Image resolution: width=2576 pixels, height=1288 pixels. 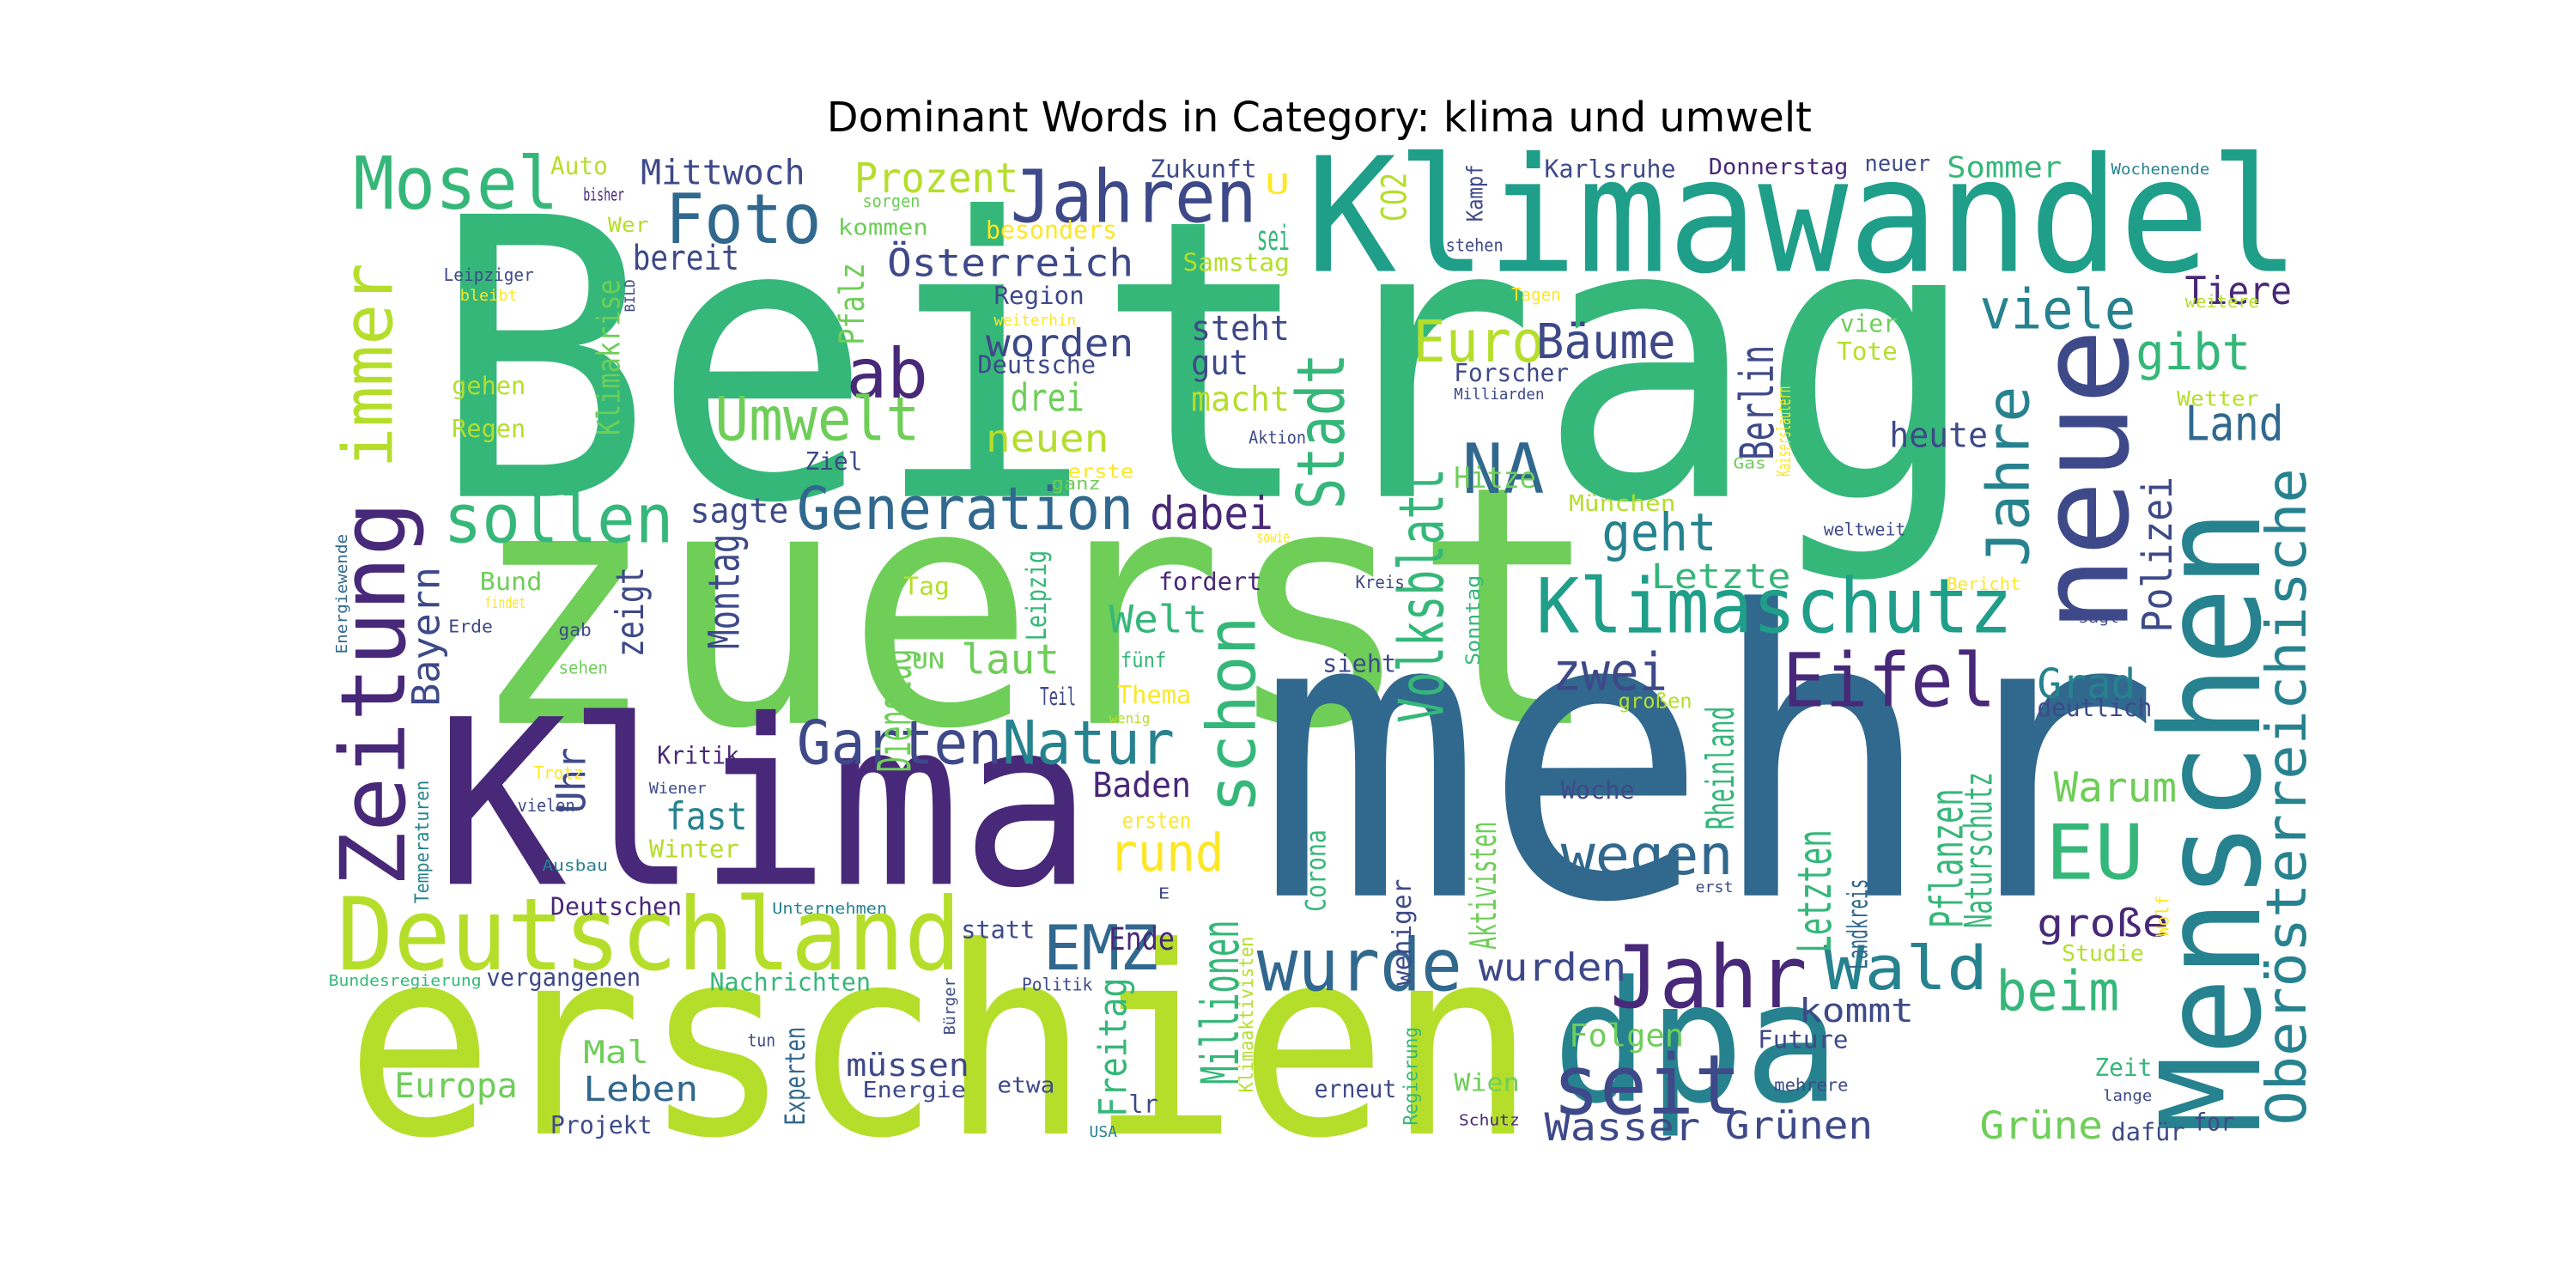 What do you see at coordinates (2158, 555) in the screenshot?
I see `word: Polizei` at bounding box center [2158, 555].